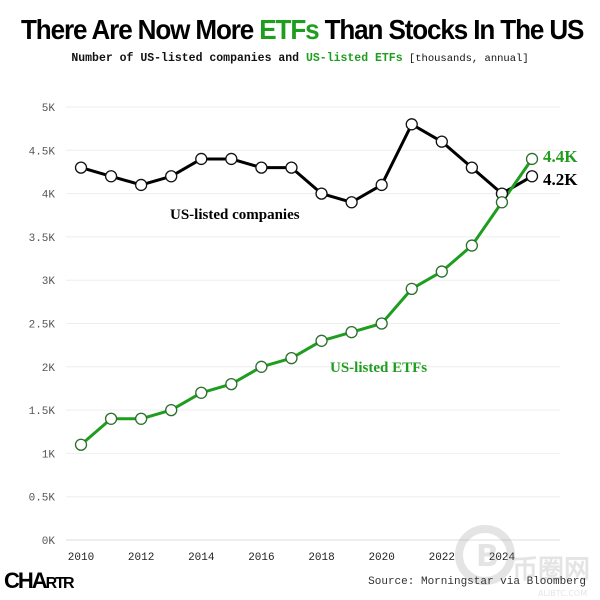 This screenshot has height=600, width=600. What do you see at coordinates (26, 580) in the screenshot?
I see `logo-big: CHA` at bounding box center [26, 580].